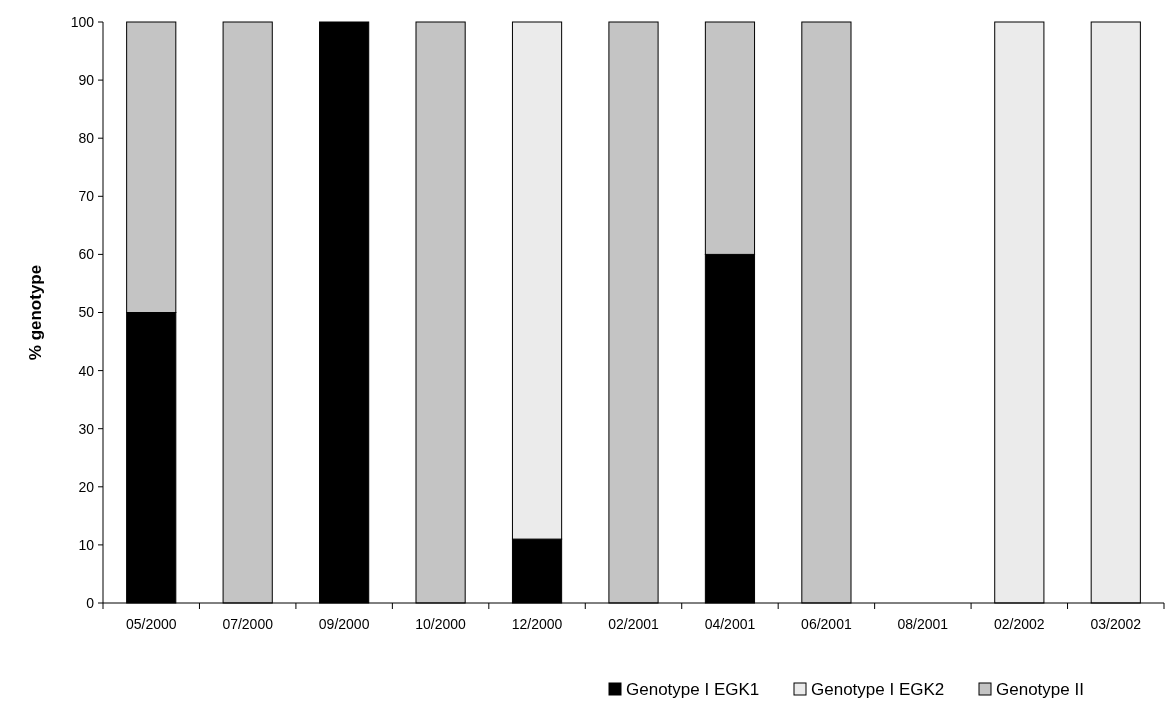  What do you see at coordinates (90, 602) in the screenshot?
I see `y-tick-label: 0` at bounding box center [90, 602].